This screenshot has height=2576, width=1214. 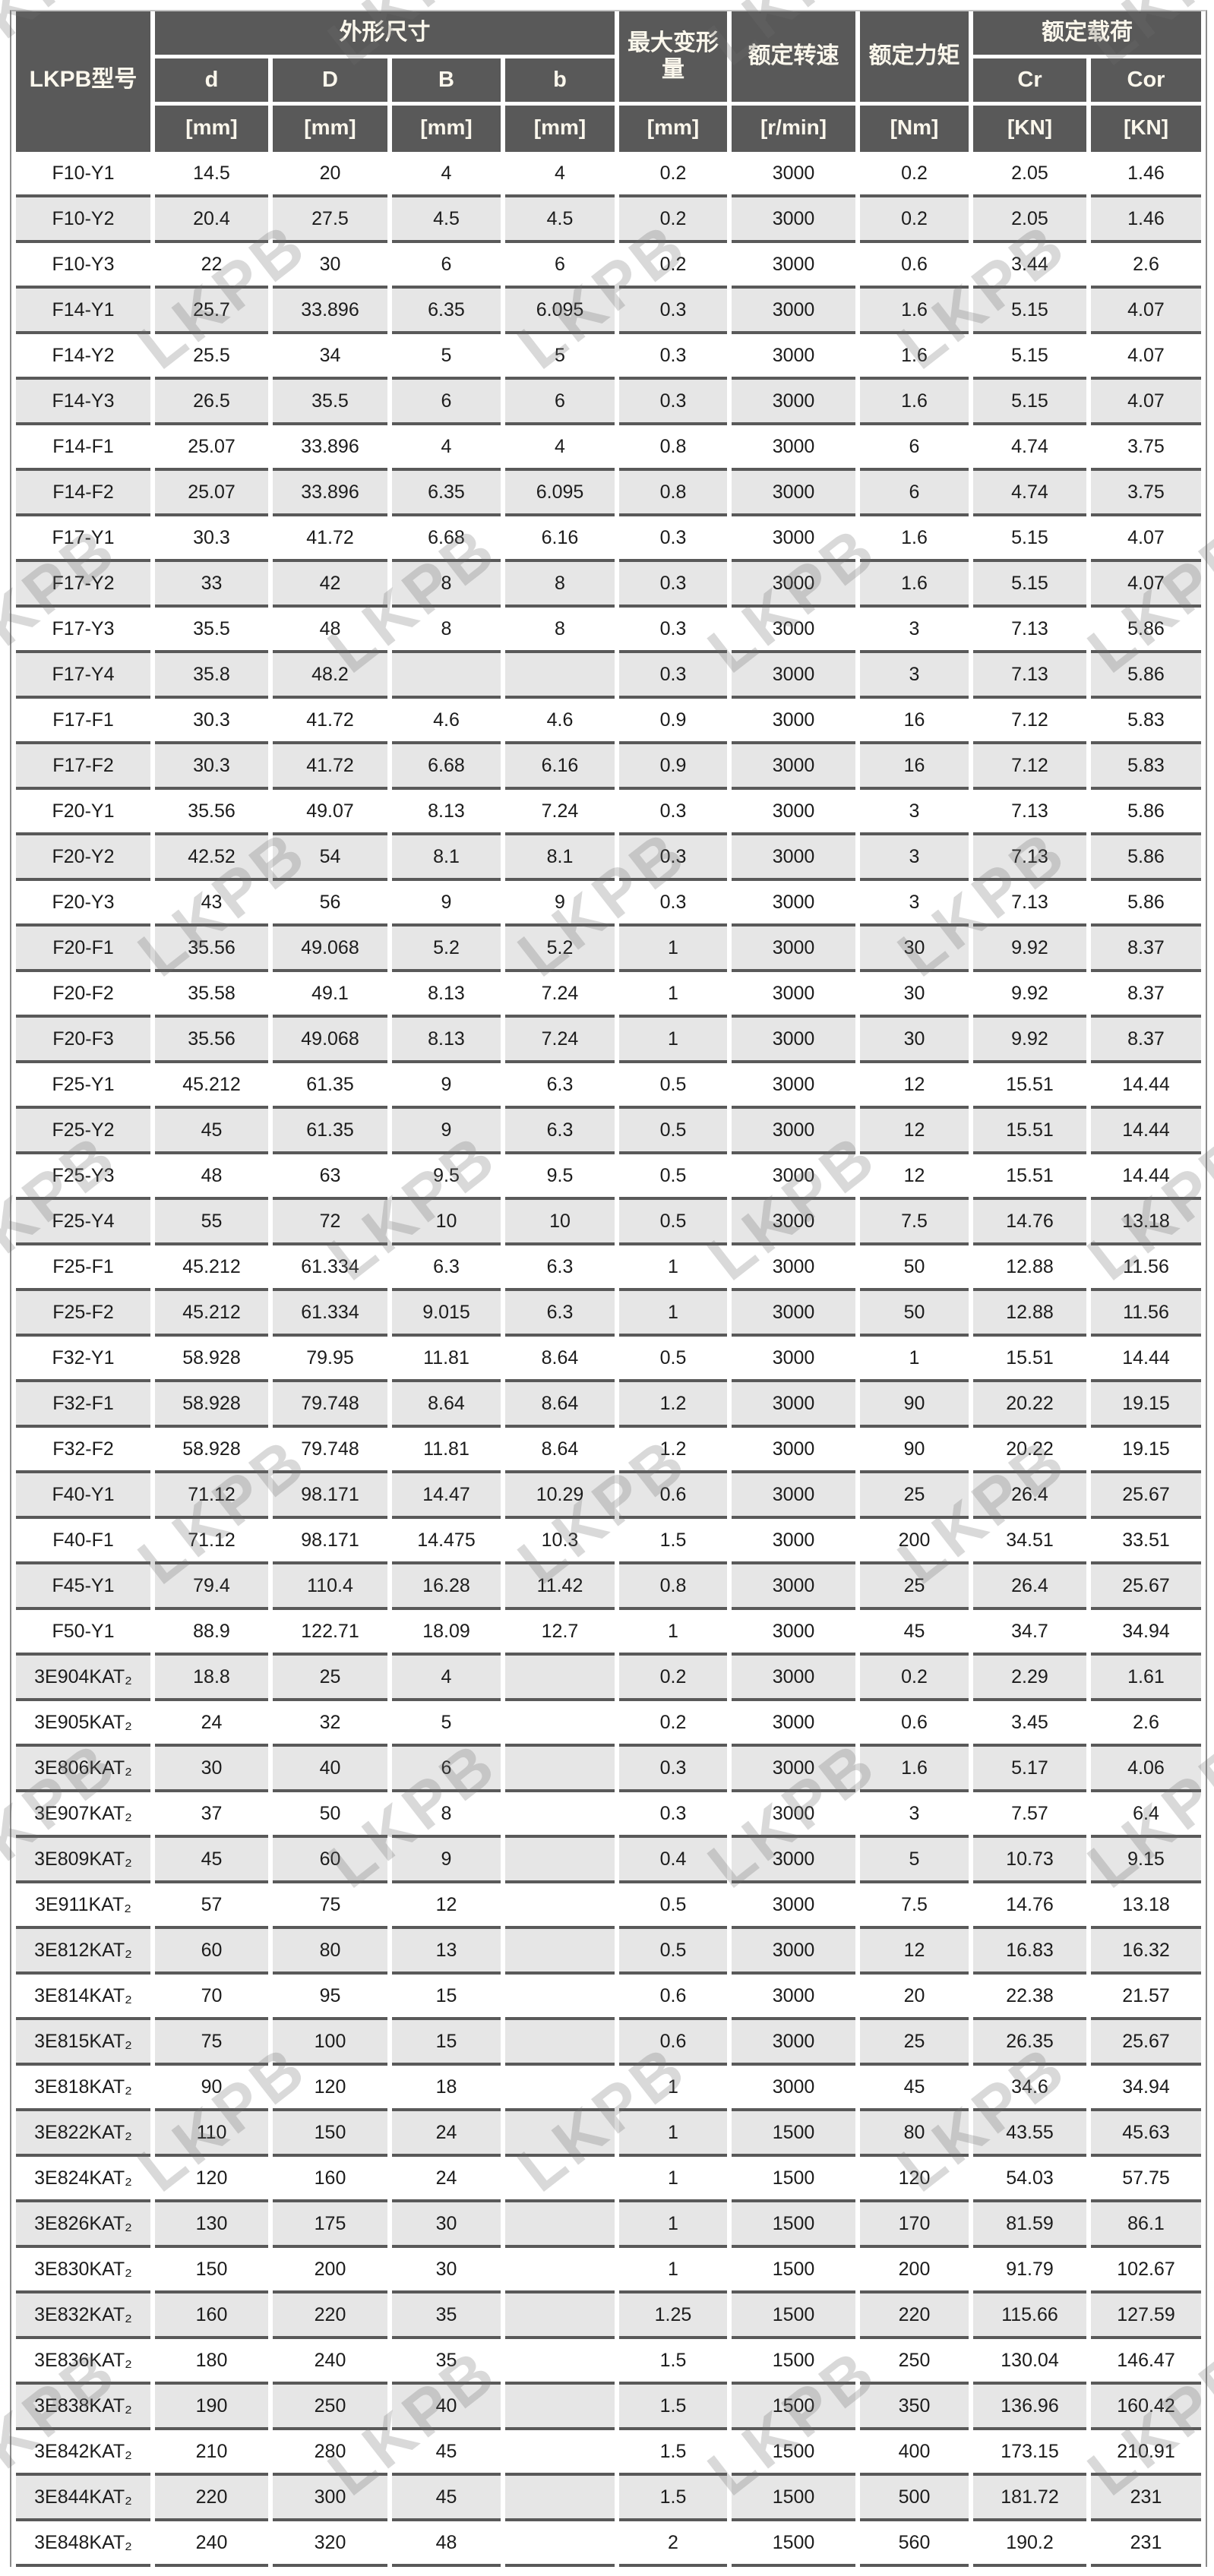 I want to click on cell-D: 98.171, so click(x=330, y=1496).